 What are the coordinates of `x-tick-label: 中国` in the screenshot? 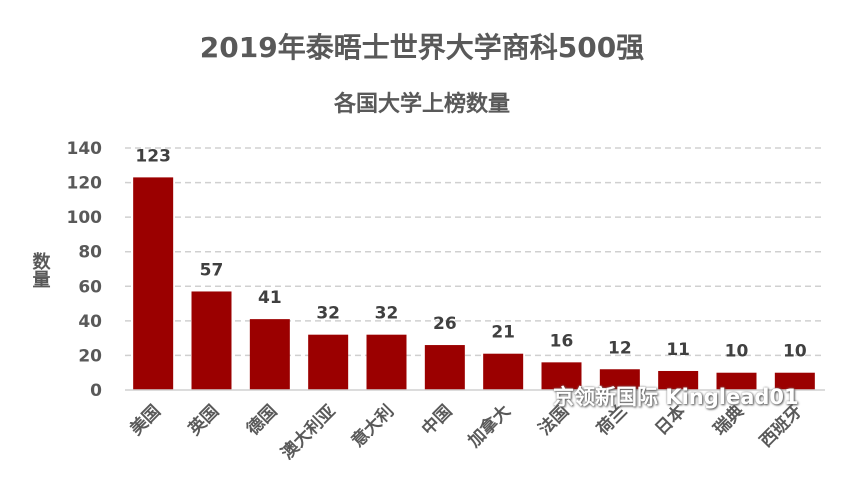 It's located at (436, 420).